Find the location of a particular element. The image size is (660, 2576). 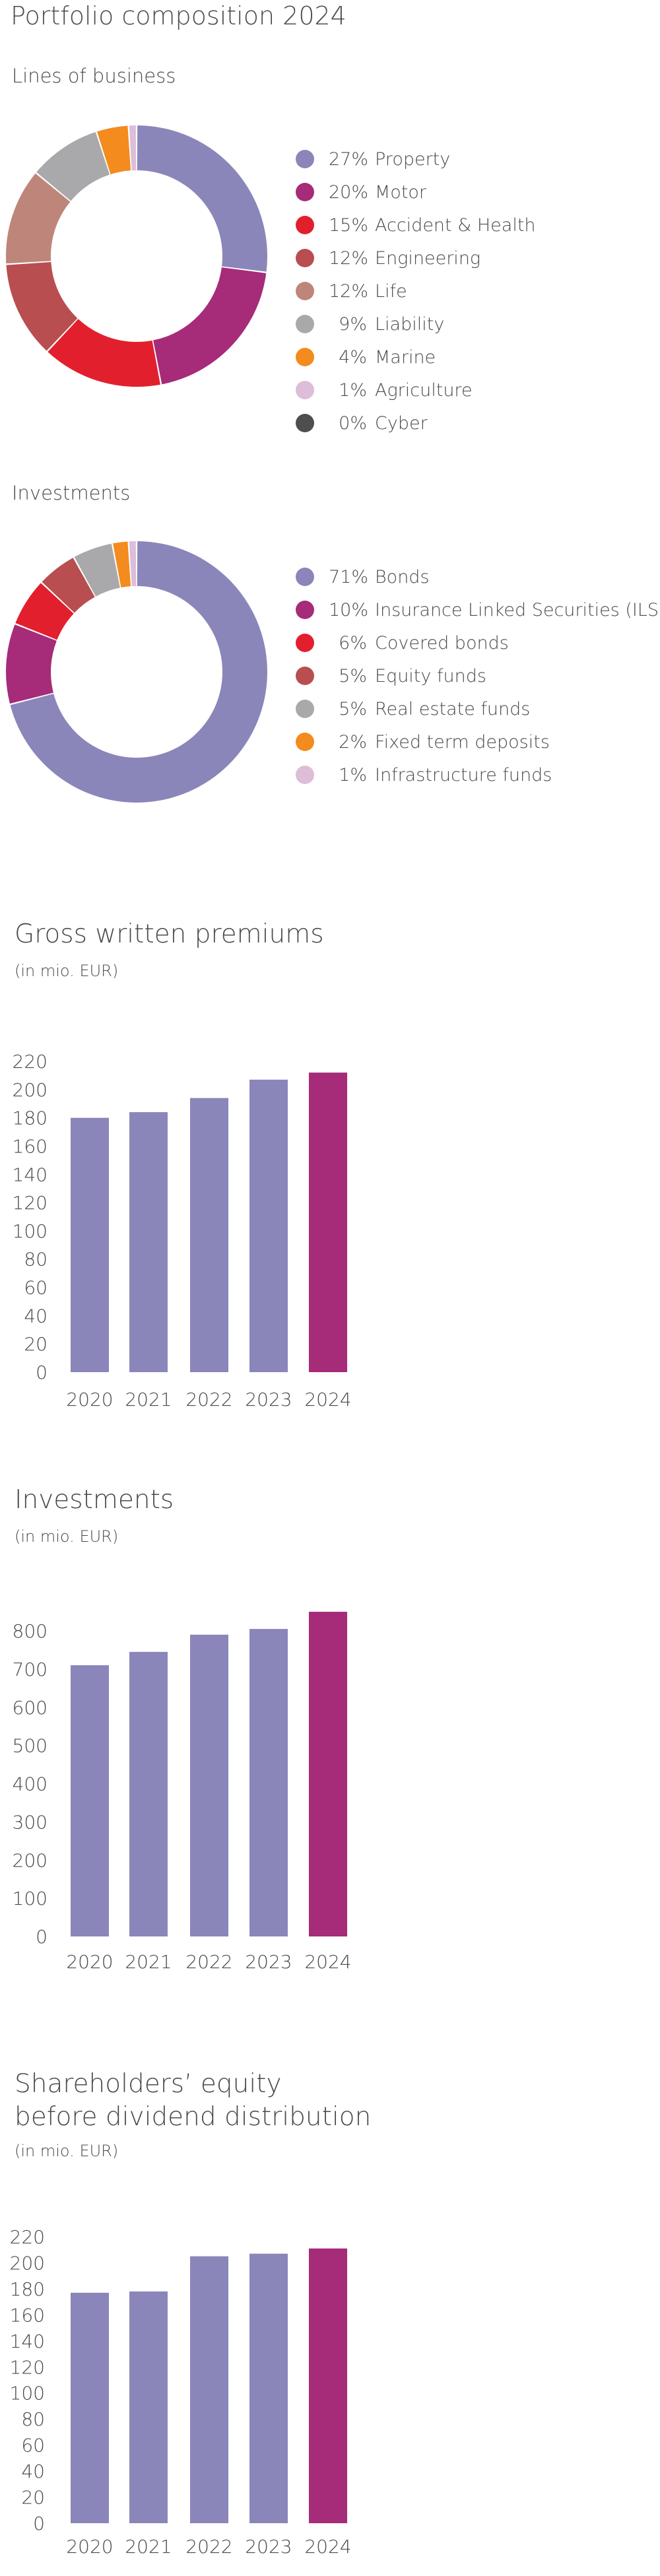

legend-item: 5% Equity funds is located at coordinates (478, 675).